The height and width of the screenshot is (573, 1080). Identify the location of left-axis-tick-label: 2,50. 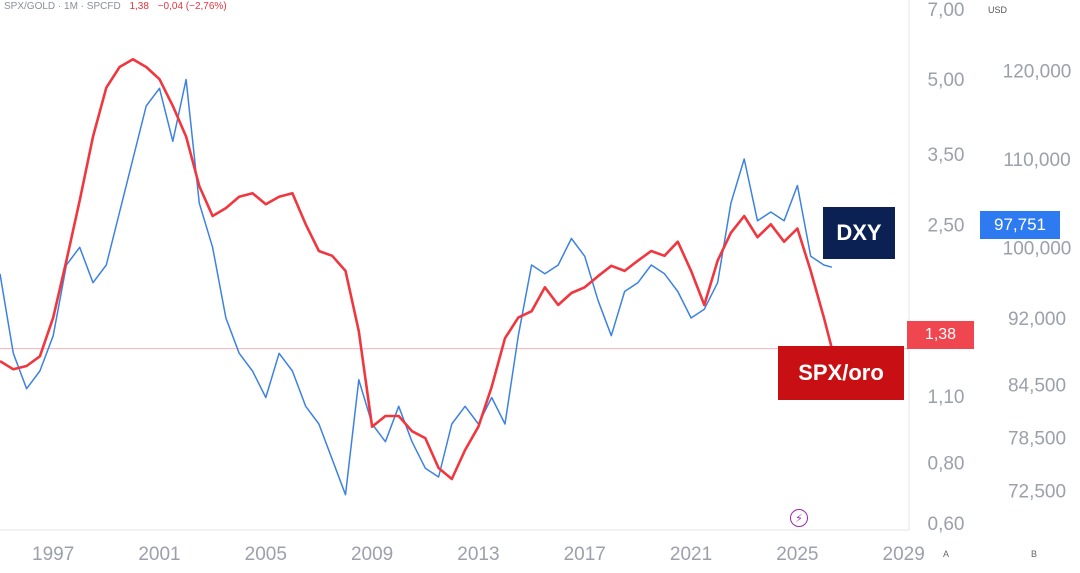
(946, 225).